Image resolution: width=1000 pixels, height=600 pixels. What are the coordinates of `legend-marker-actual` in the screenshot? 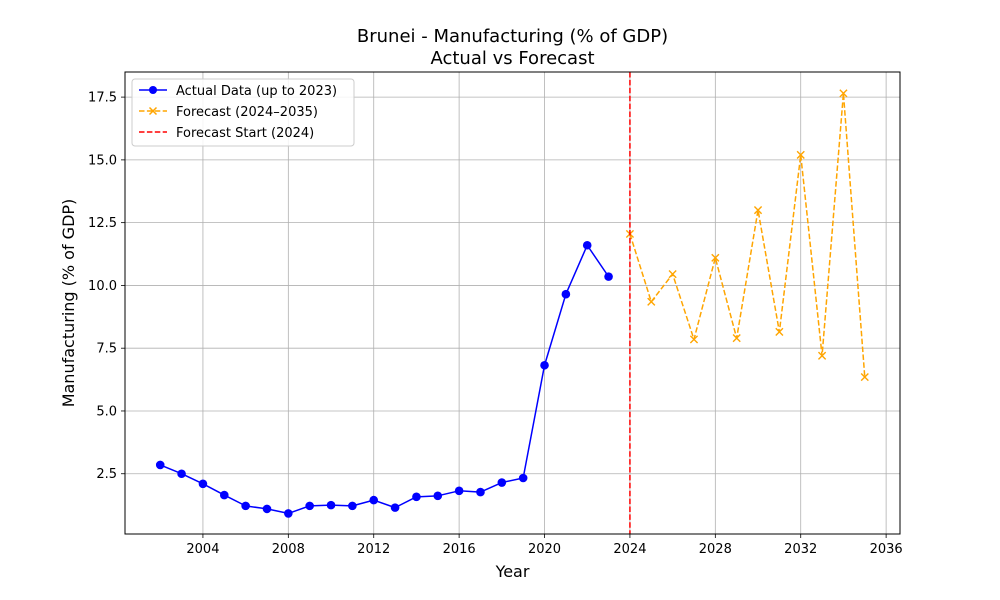 It's located at (153, 90).